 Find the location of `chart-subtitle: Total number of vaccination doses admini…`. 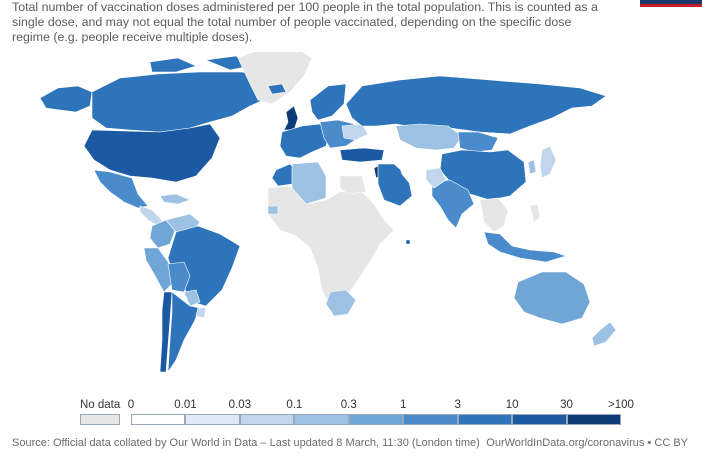

chart-subtitle: Total number of vaccination doses admini… is located at coordinates (305, 22).